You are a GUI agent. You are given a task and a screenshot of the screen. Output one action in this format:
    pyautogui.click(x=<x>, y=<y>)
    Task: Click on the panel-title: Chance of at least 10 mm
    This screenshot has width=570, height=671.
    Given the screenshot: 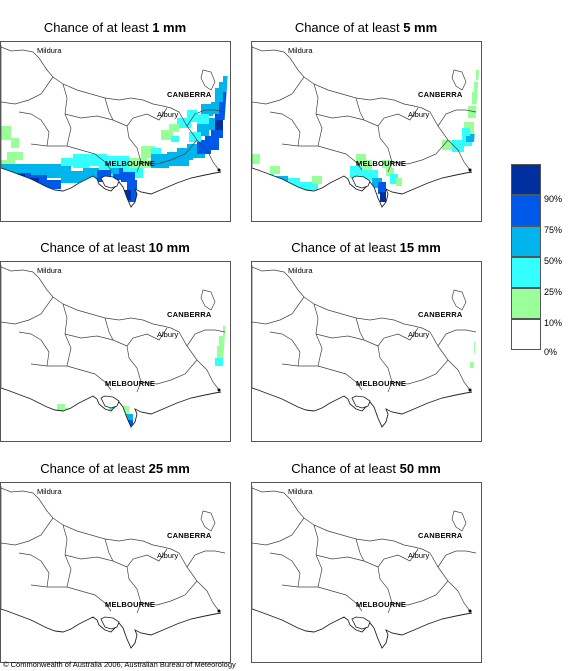 What is the action you would take?
    pyautogui.click(x=115, y=247)
    